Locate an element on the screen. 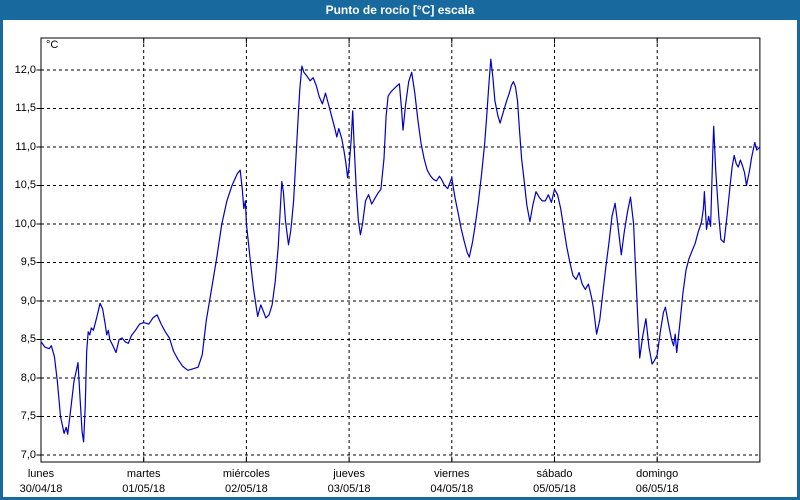  x-axis-date-label: 01/05/18 is located at coordinates (144, 489).